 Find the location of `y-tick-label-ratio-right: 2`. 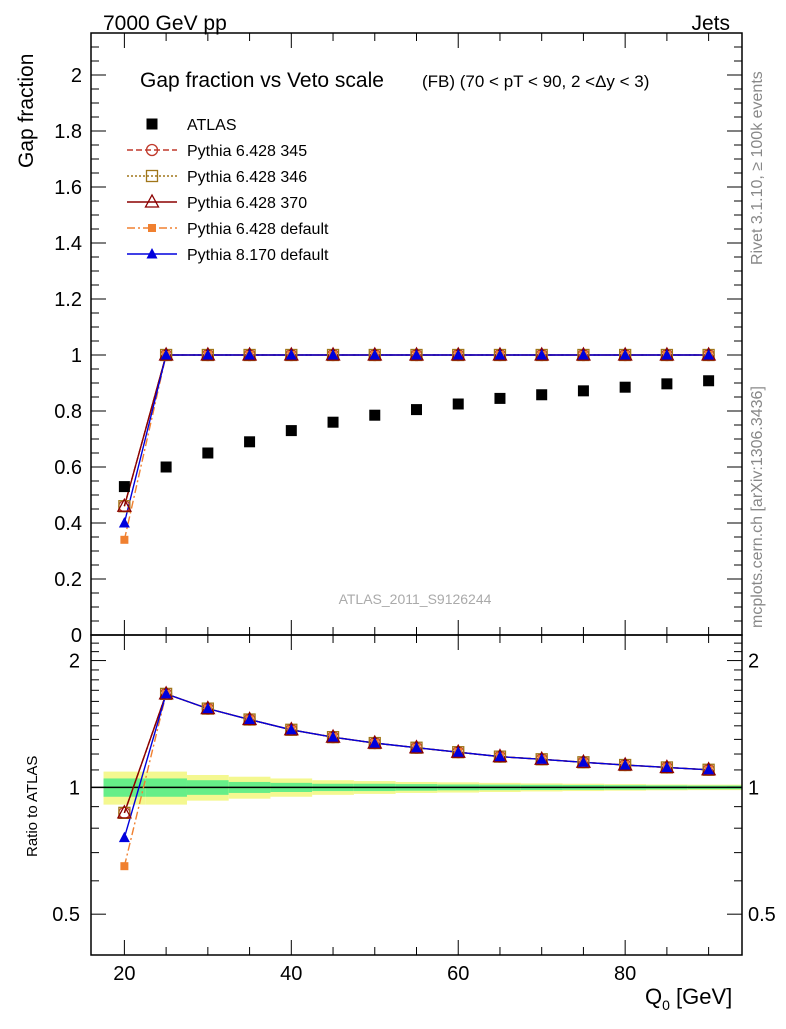

y-tick-label-ratio-right: 2 is located at coordinates (753, 662).